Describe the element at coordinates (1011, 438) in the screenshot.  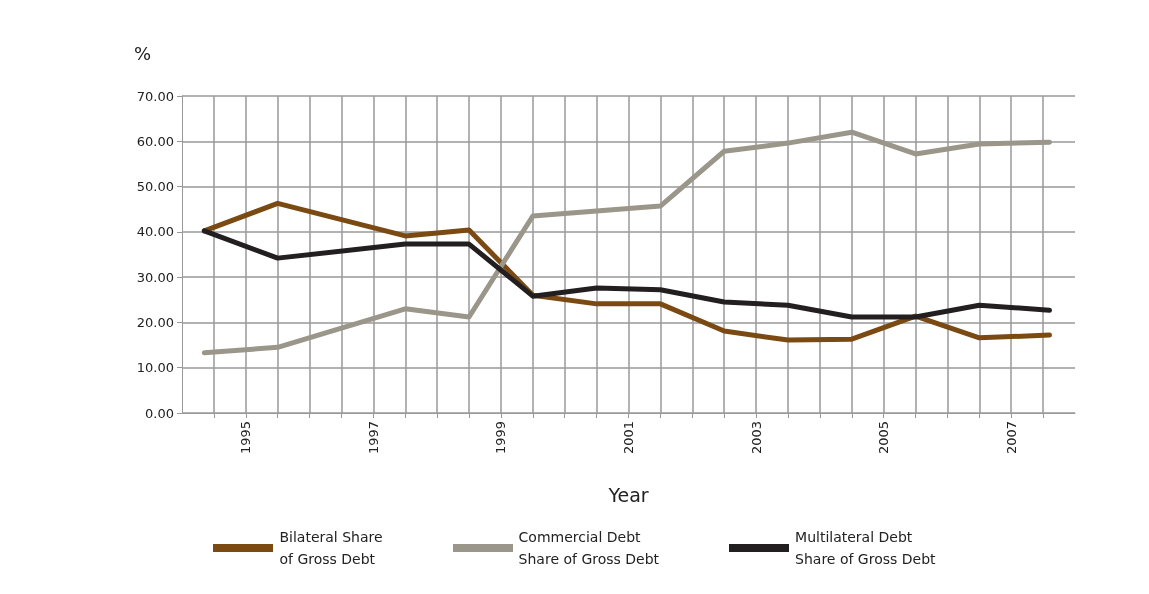
I see `x-tick-label: 2007` at that location.